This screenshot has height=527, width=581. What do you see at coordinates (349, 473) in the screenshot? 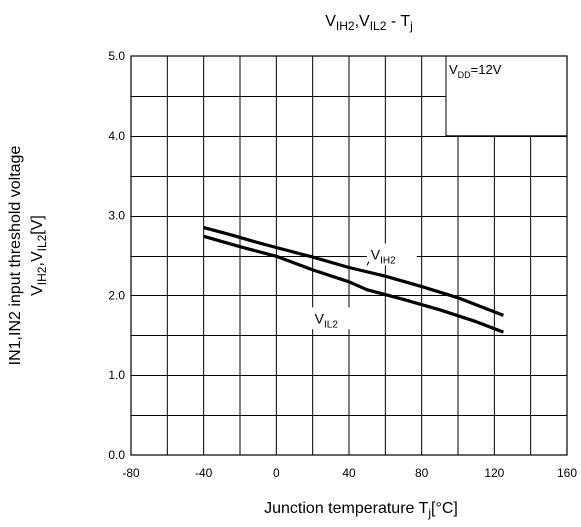
I see `x-tick-label: 40` at bounding box center [349, 473].